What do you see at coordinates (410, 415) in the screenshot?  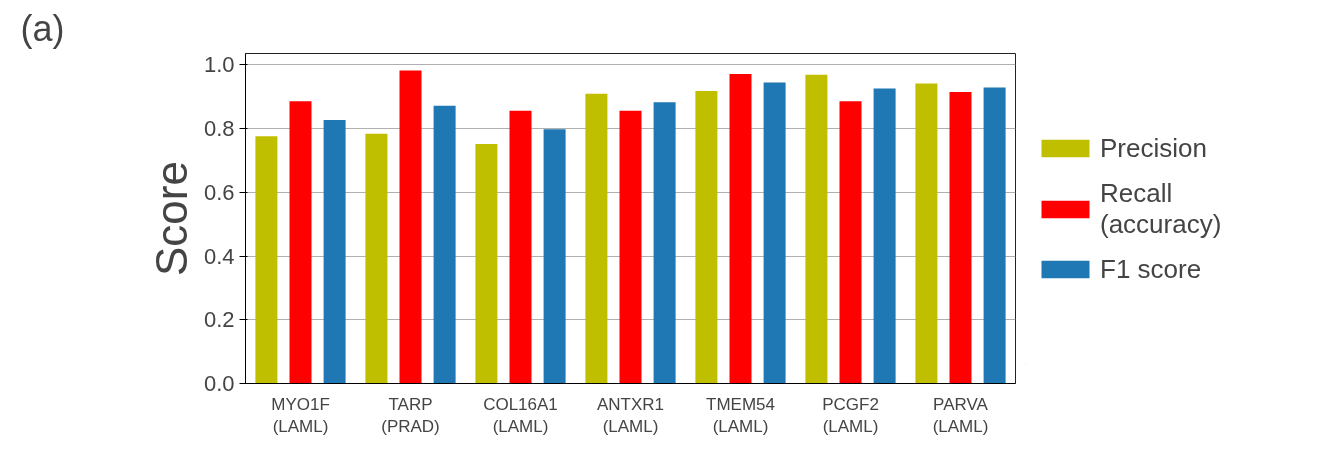 I see `x-tick-label: TARP (PRAD)` at bounding box center [410, 415].